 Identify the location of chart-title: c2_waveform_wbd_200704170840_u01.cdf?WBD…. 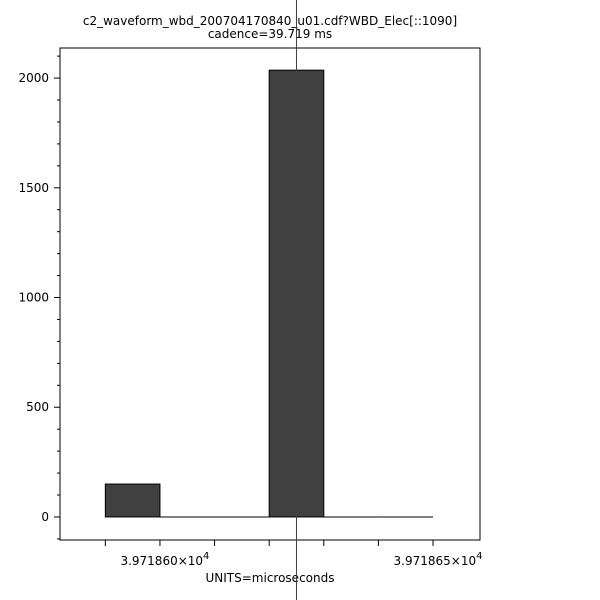
(270, 21).